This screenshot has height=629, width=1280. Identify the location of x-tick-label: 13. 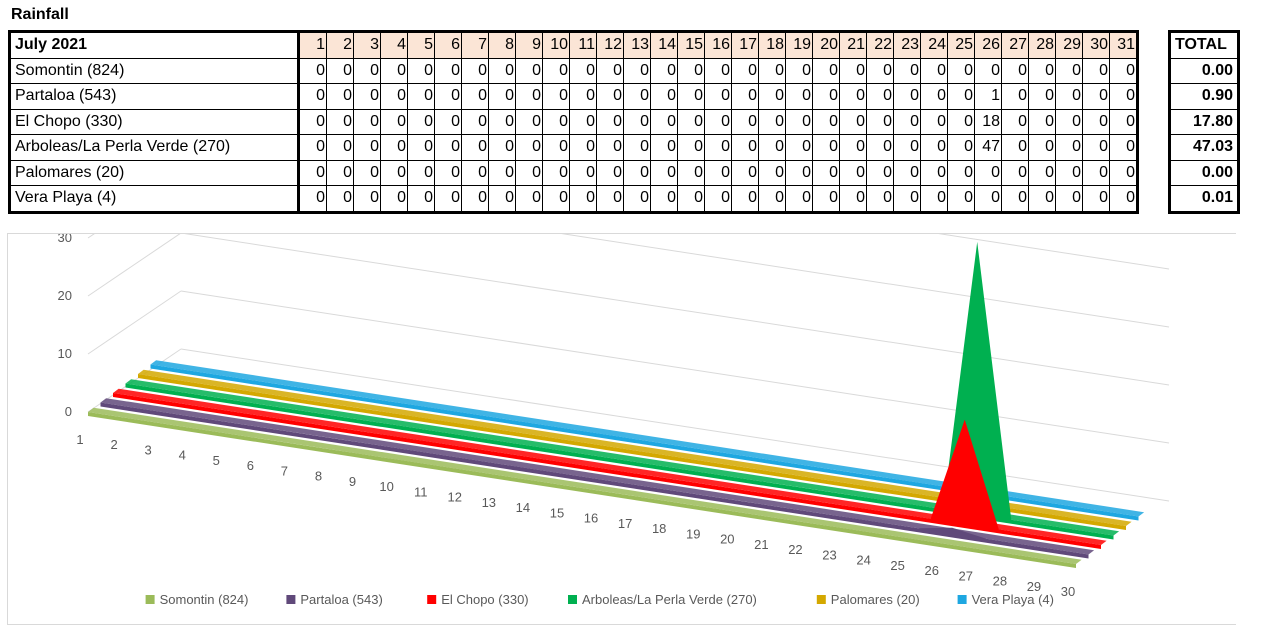
(489, 502).